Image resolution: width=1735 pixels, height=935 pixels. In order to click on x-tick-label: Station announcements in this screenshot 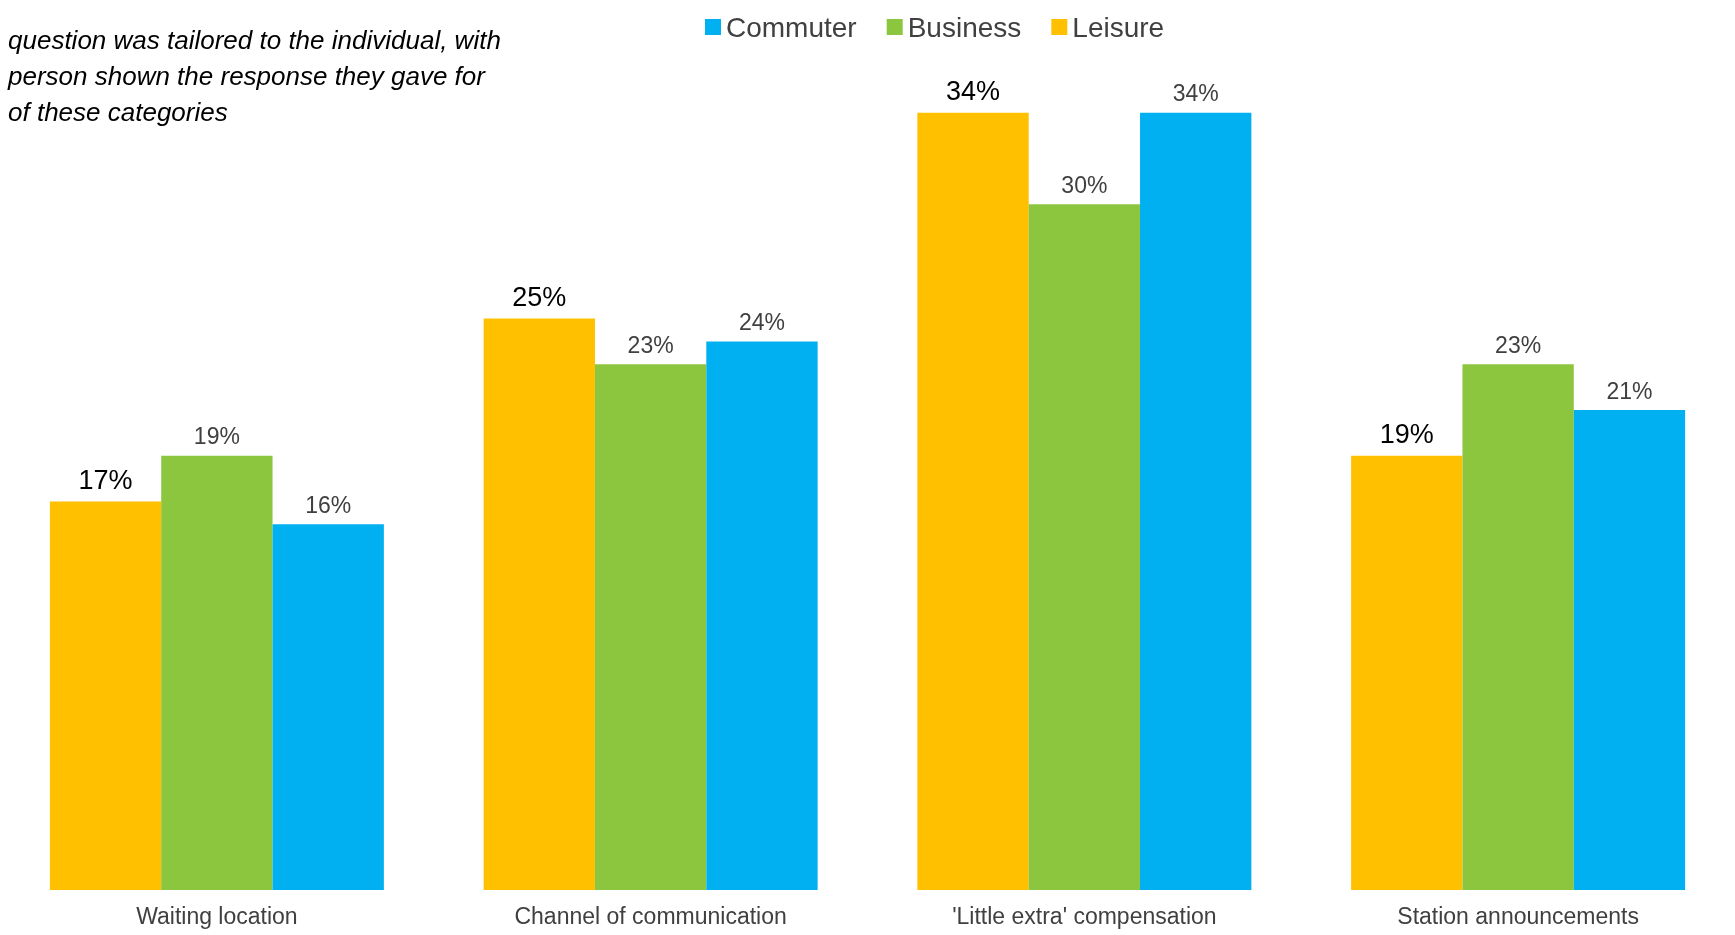, I will do `click(1518, 915)`.